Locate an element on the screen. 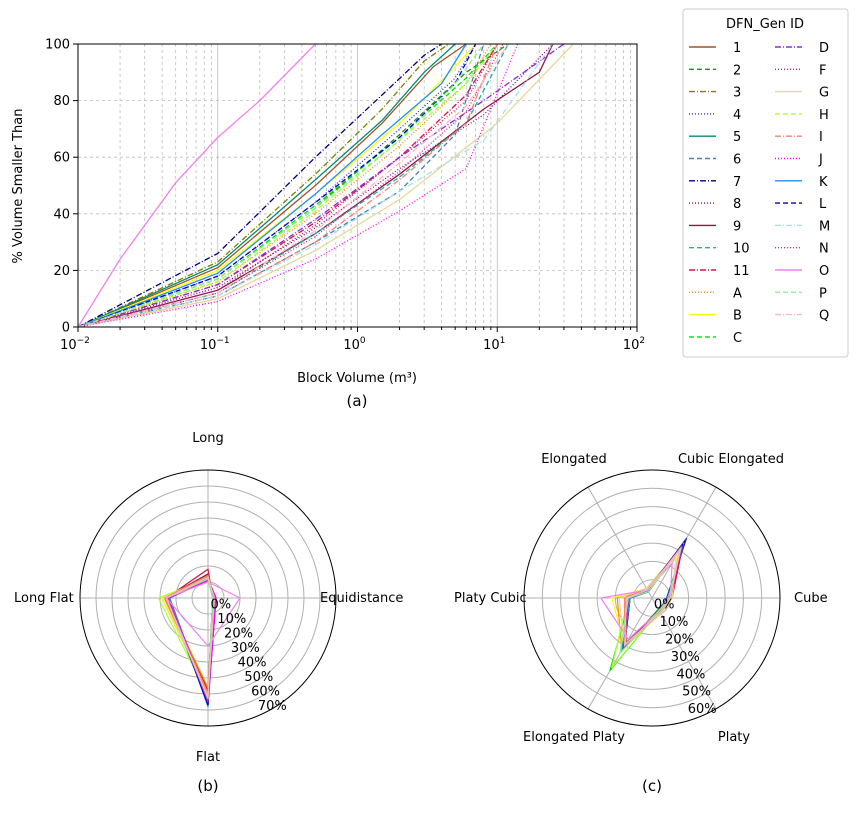 The height and width of the screenshot is (816, 862). legend-frame is located at coordinates (765, 183).